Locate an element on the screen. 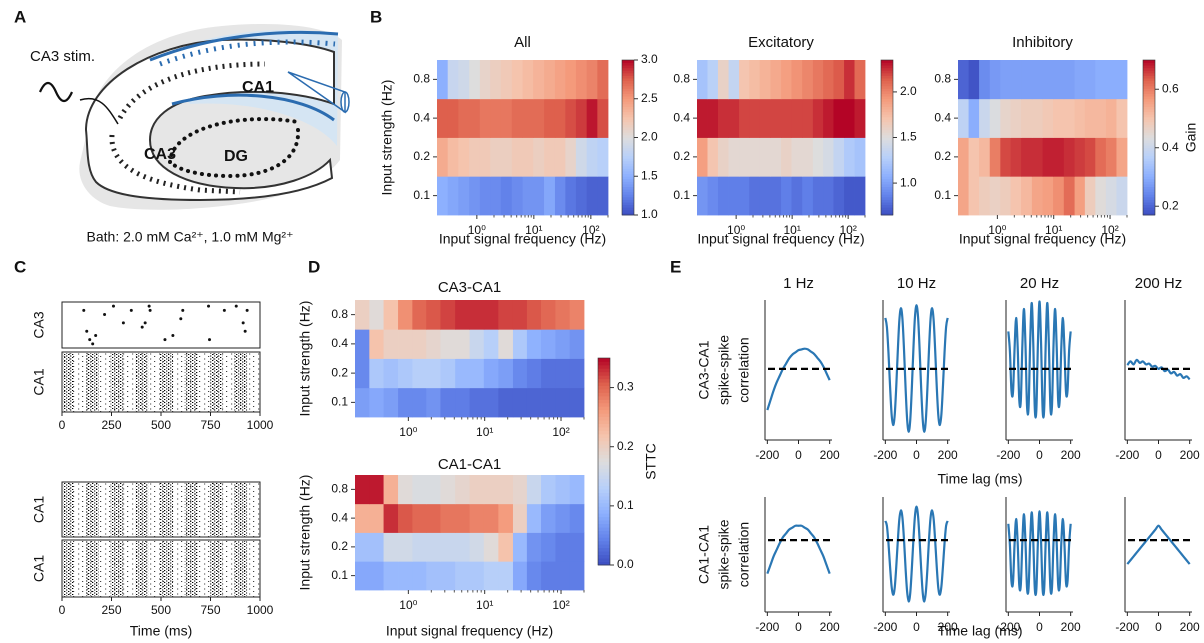 Image resolution: width=1204 pixels, height=643 pixels. x-tick-label: -200 is located at coordinates (1008, 627).